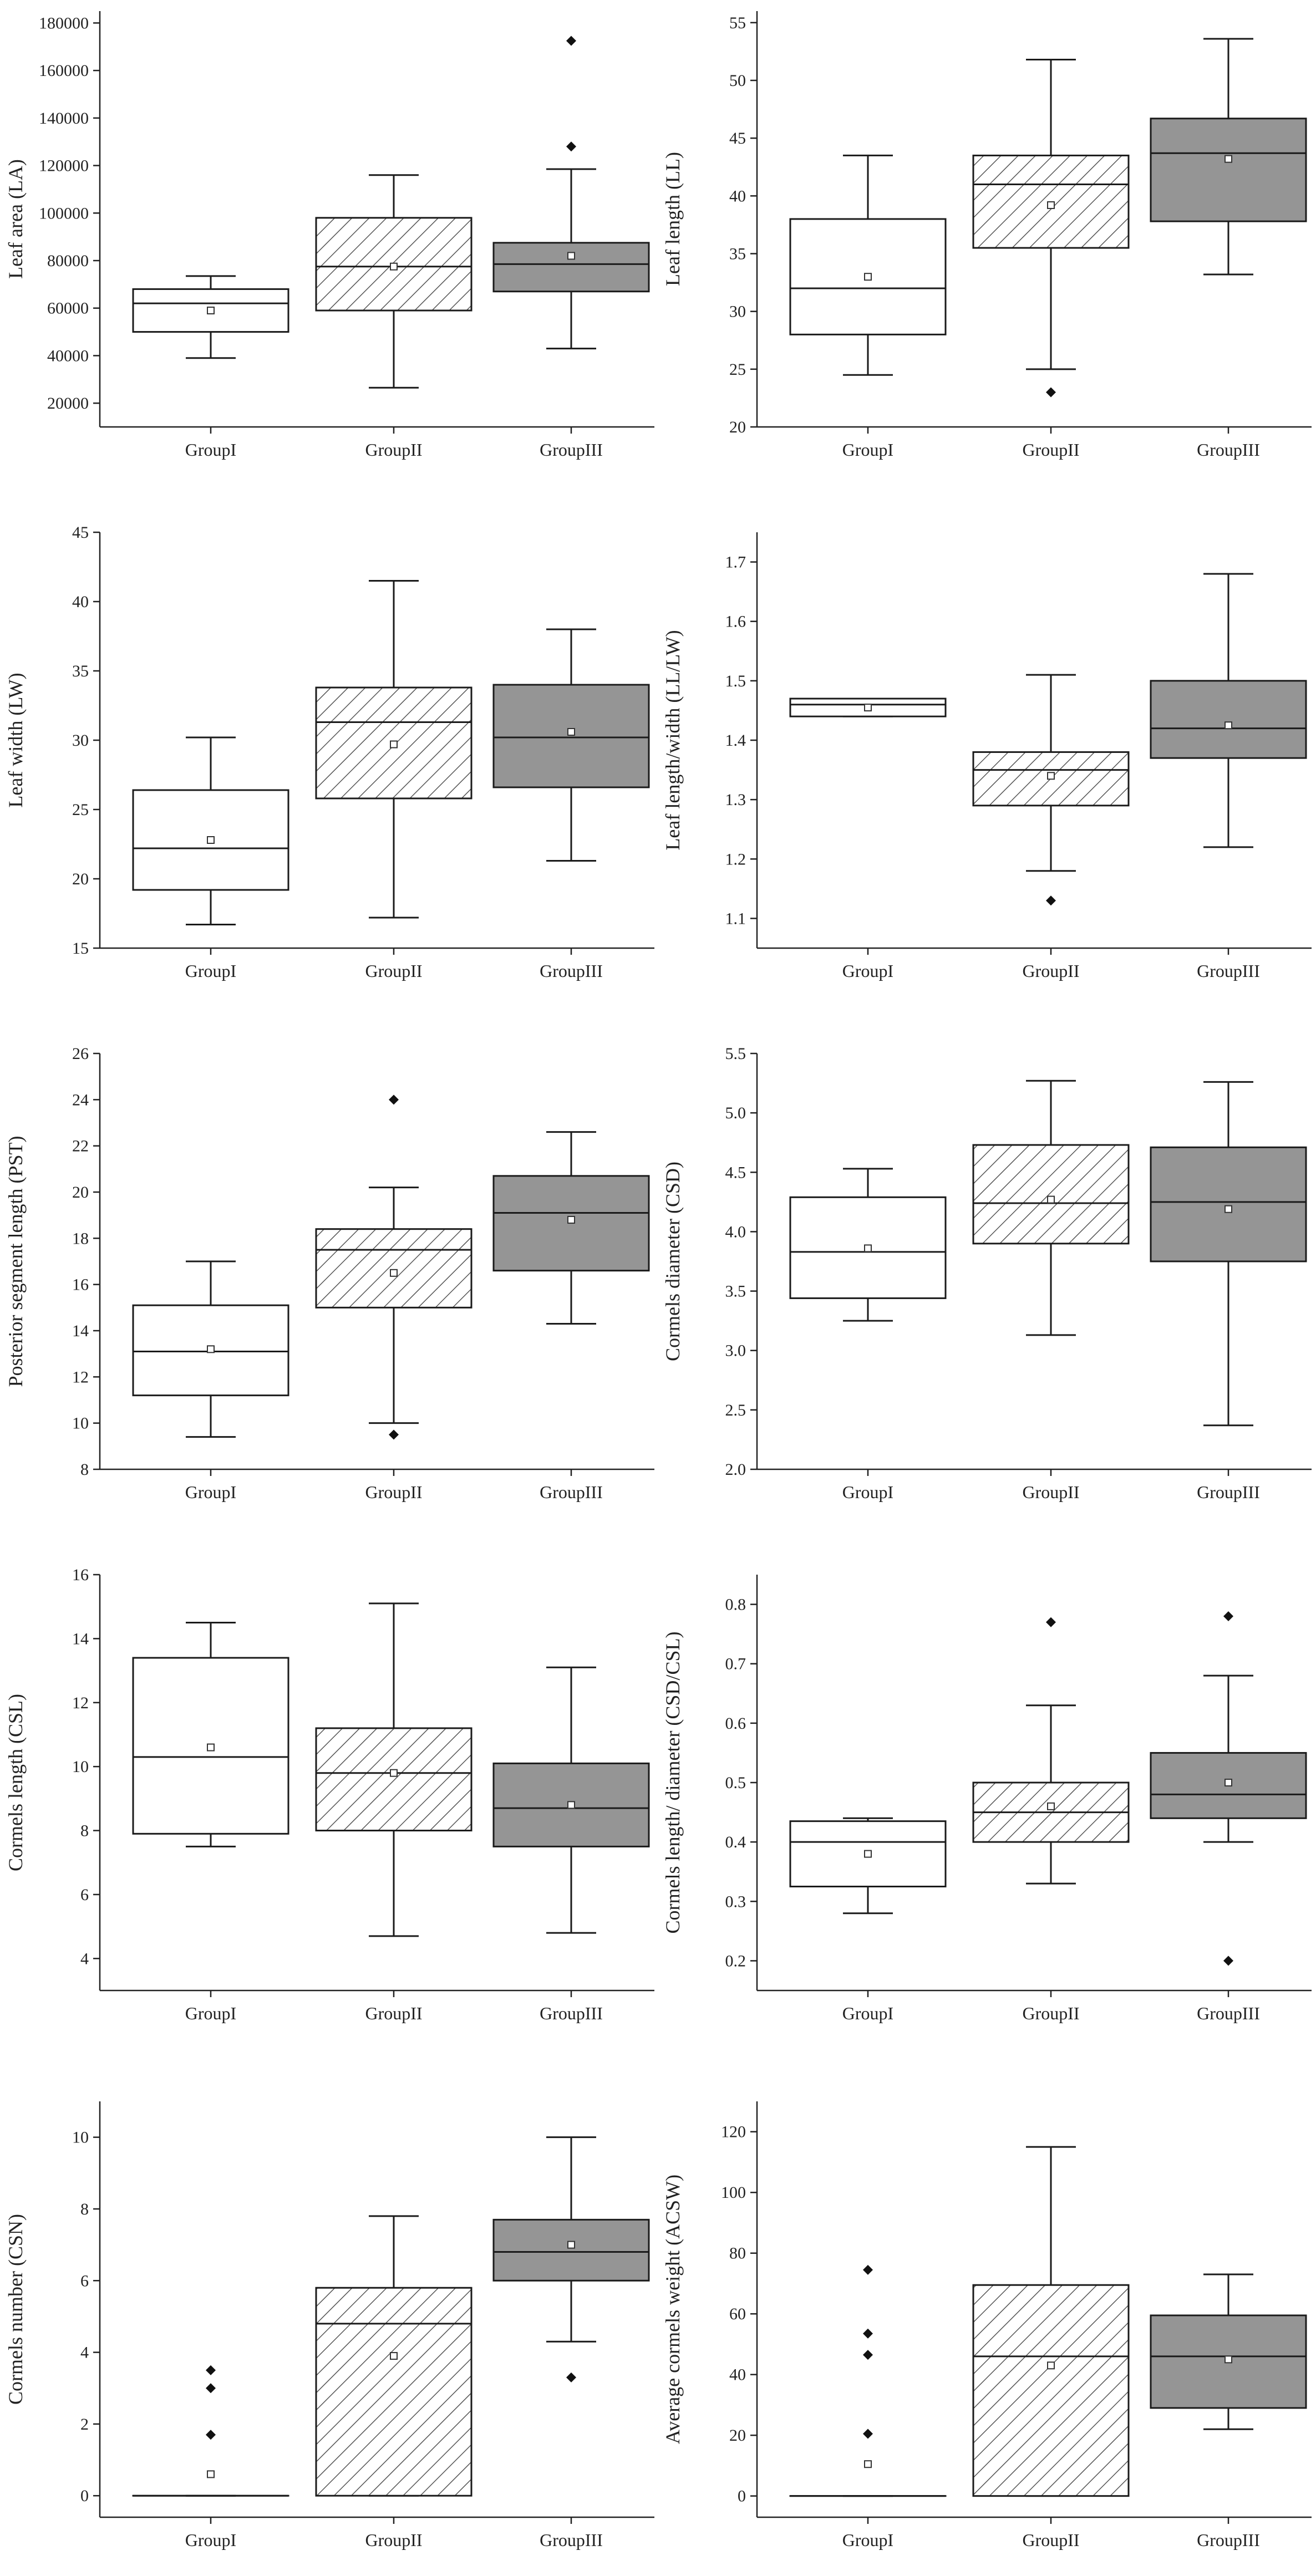 The image size is (1316, 2576). Describe the element at coordinates (735, 859) in the screenshot. I see `y-tick-label: 1.2` at that location.